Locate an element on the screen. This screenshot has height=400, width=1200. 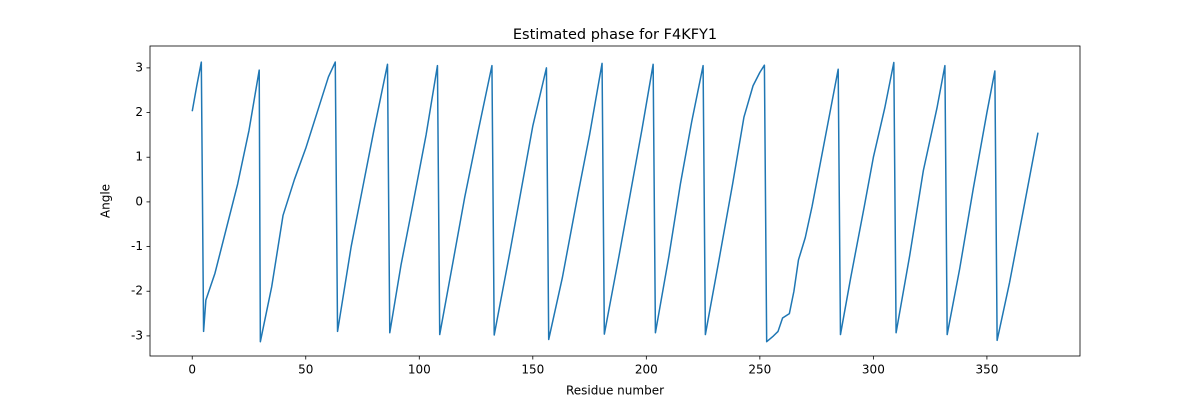
x-axis-label: Residue number is located at coordinates (615, 391).